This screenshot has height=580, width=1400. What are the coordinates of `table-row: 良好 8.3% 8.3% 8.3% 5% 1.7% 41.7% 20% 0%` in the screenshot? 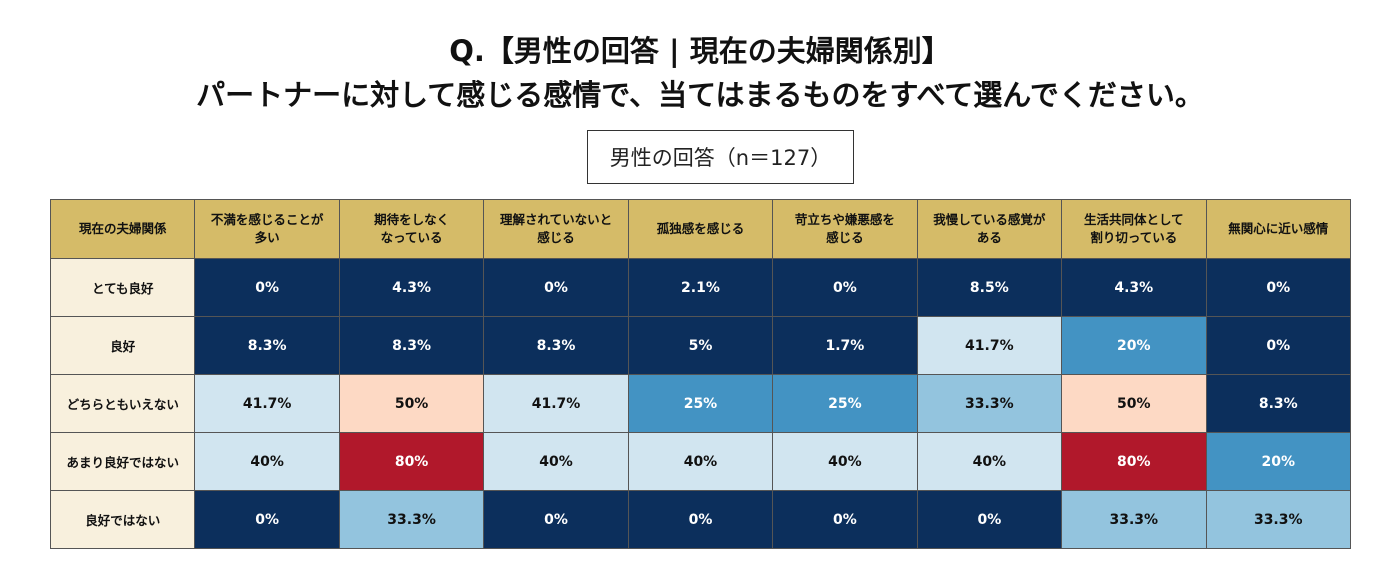 It's located at (700, 345).